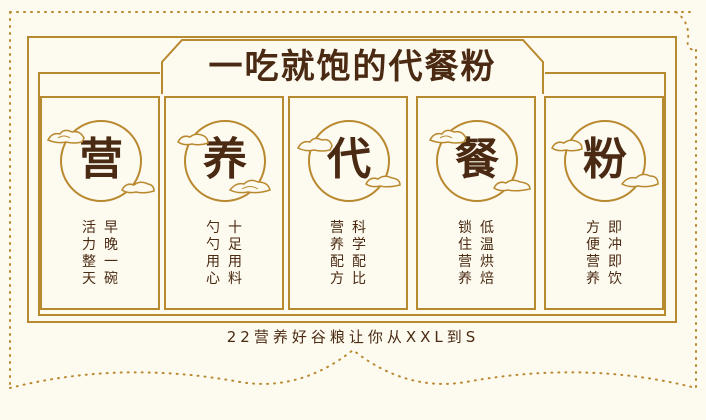 The image size is (706, 420). I want to click on panel-text: 勺勺用心 十足用料, so click(224, 254).